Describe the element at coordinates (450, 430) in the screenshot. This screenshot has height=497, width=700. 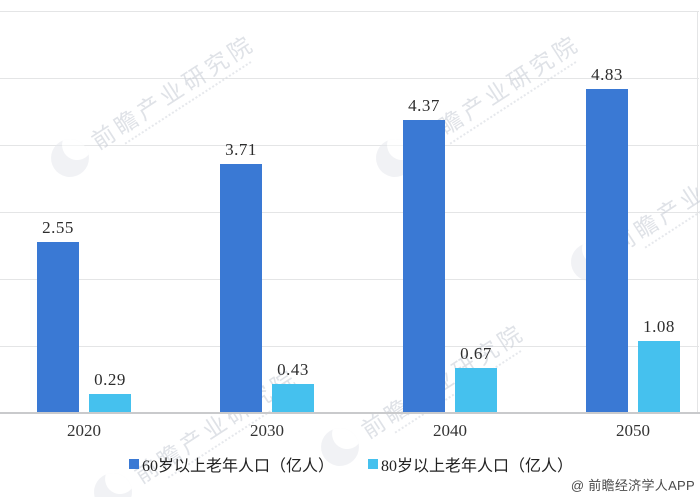
I see `x-axis-label-2040: 2040` at that location.